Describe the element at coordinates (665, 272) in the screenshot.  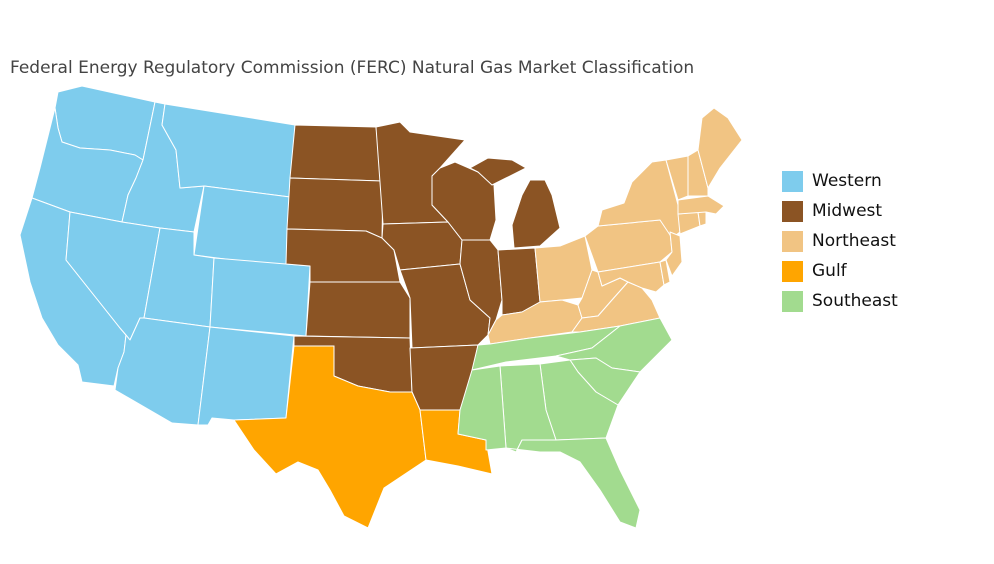
I see `state-delaware` at that location.